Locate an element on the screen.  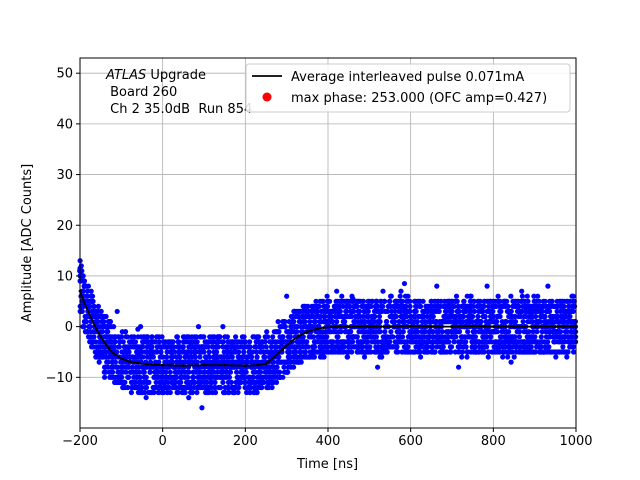
y-tick-label: 10 is located at coordinates (64, 276).